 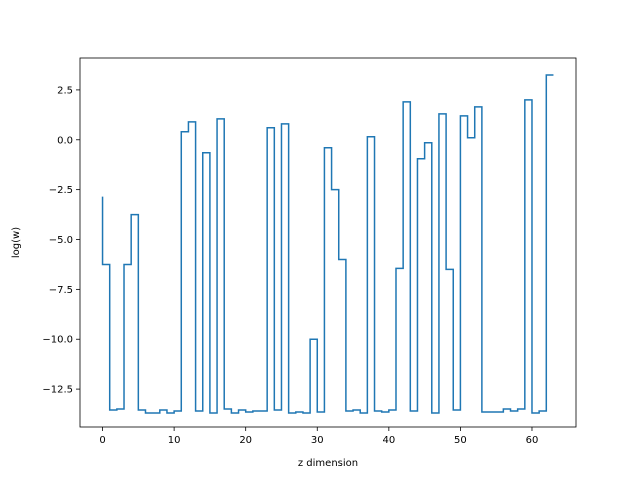 What do you see at coordinates (460, 440) in the screenshot?
I see `x-tick-label: 50` at bounding box center [460, 440].